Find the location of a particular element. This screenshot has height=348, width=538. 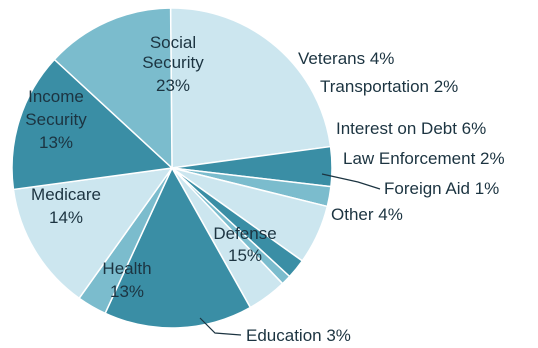

slice-label-law-enforcement: Law Enforcement 2% is located at coordinates (424, 158).